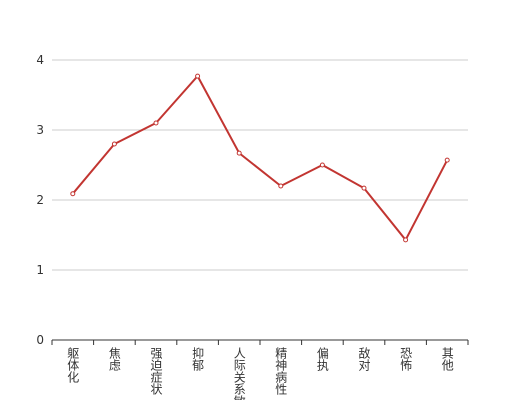 Image resolution: width=520 pixels, height=400 pixels. I want to click on x-tick-label: 其他, so click(447, 359).